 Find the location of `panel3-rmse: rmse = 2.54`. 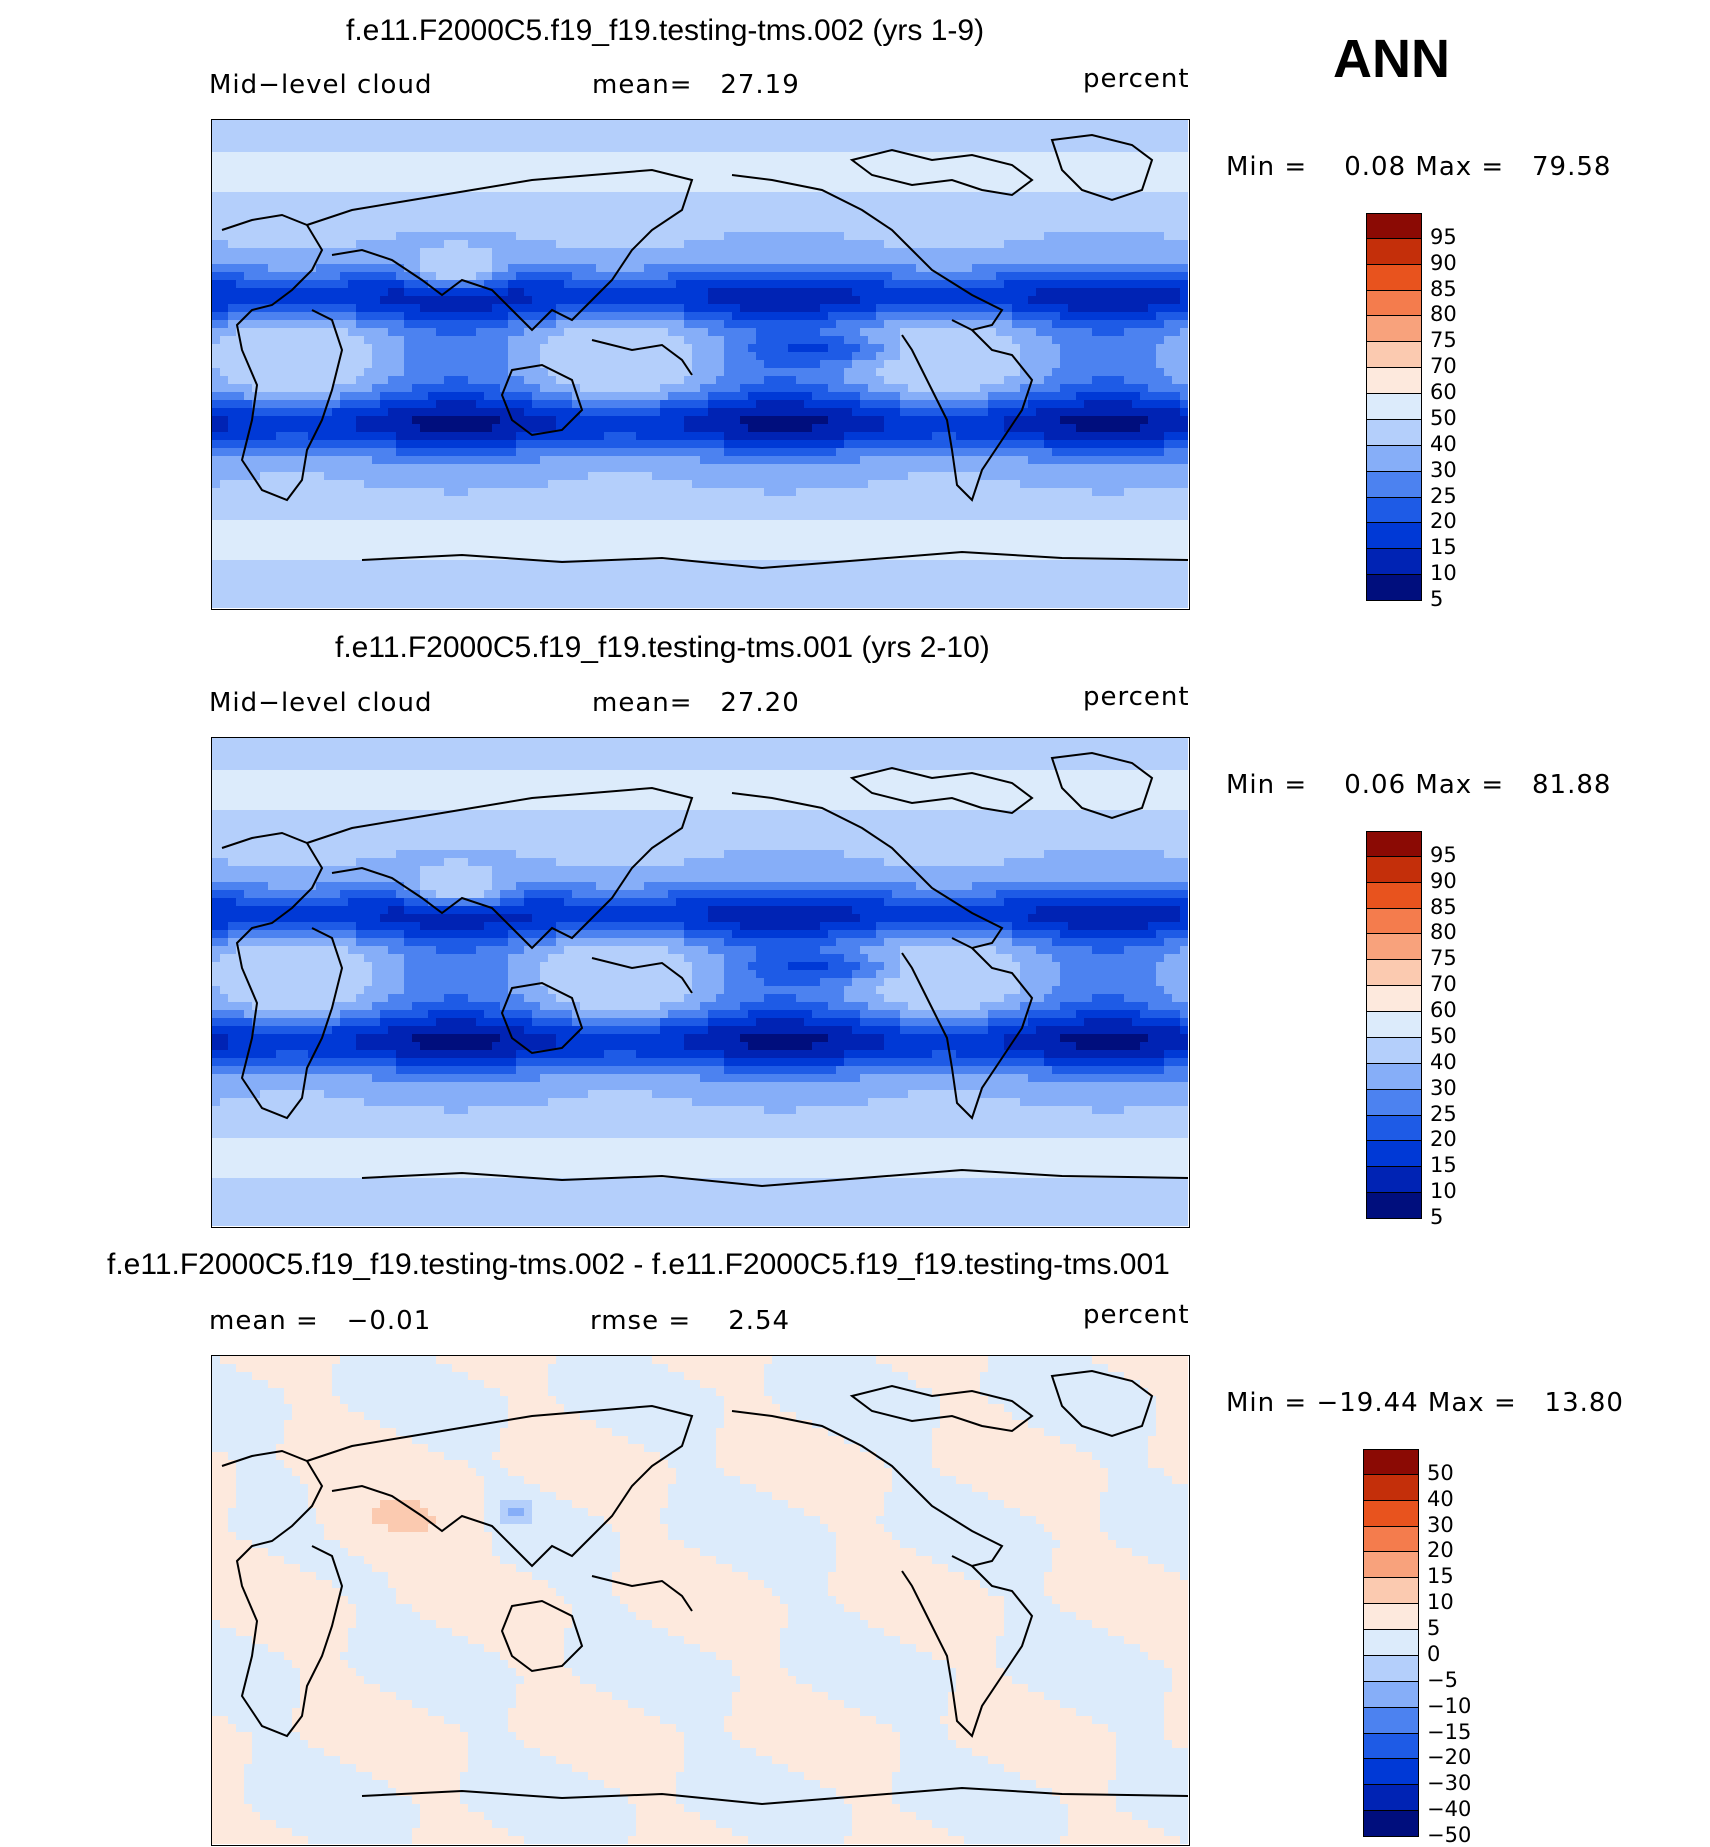

panel3-rmse: rmse = 2.54 is located at coordinates (690, 1321).